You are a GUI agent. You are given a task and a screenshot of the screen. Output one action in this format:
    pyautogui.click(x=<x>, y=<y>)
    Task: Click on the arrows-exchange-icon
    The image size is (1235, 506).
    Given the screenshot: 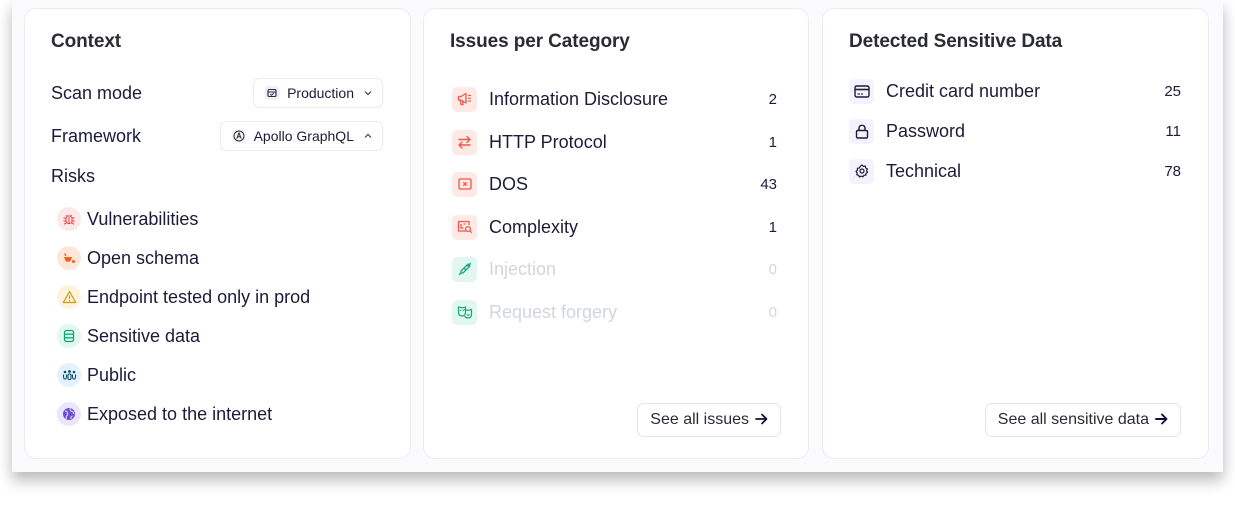 What is the action you would take?
    pyautogui.click(x=464, y=142)
    